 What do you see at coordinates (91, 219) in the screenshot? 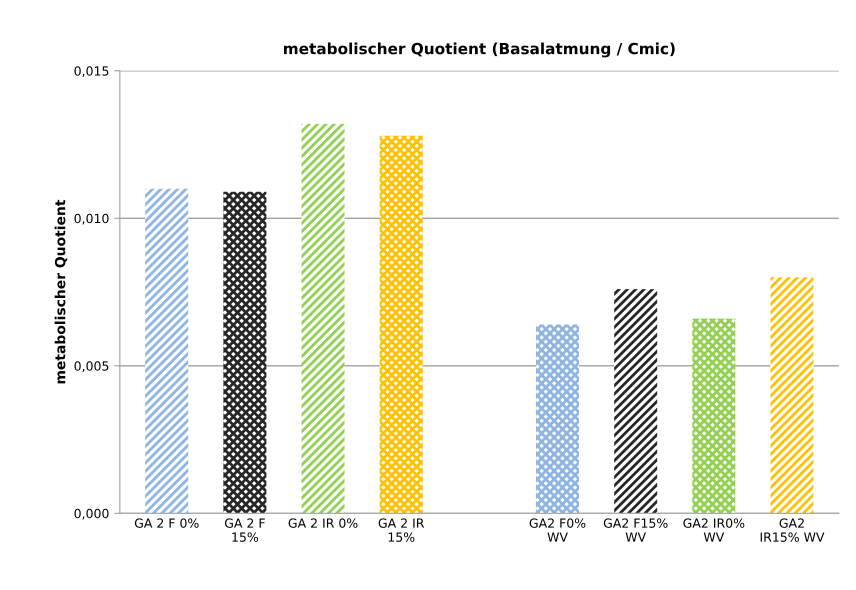
I see `y-tick-label: 0,010` at bounding box center [91, 219].